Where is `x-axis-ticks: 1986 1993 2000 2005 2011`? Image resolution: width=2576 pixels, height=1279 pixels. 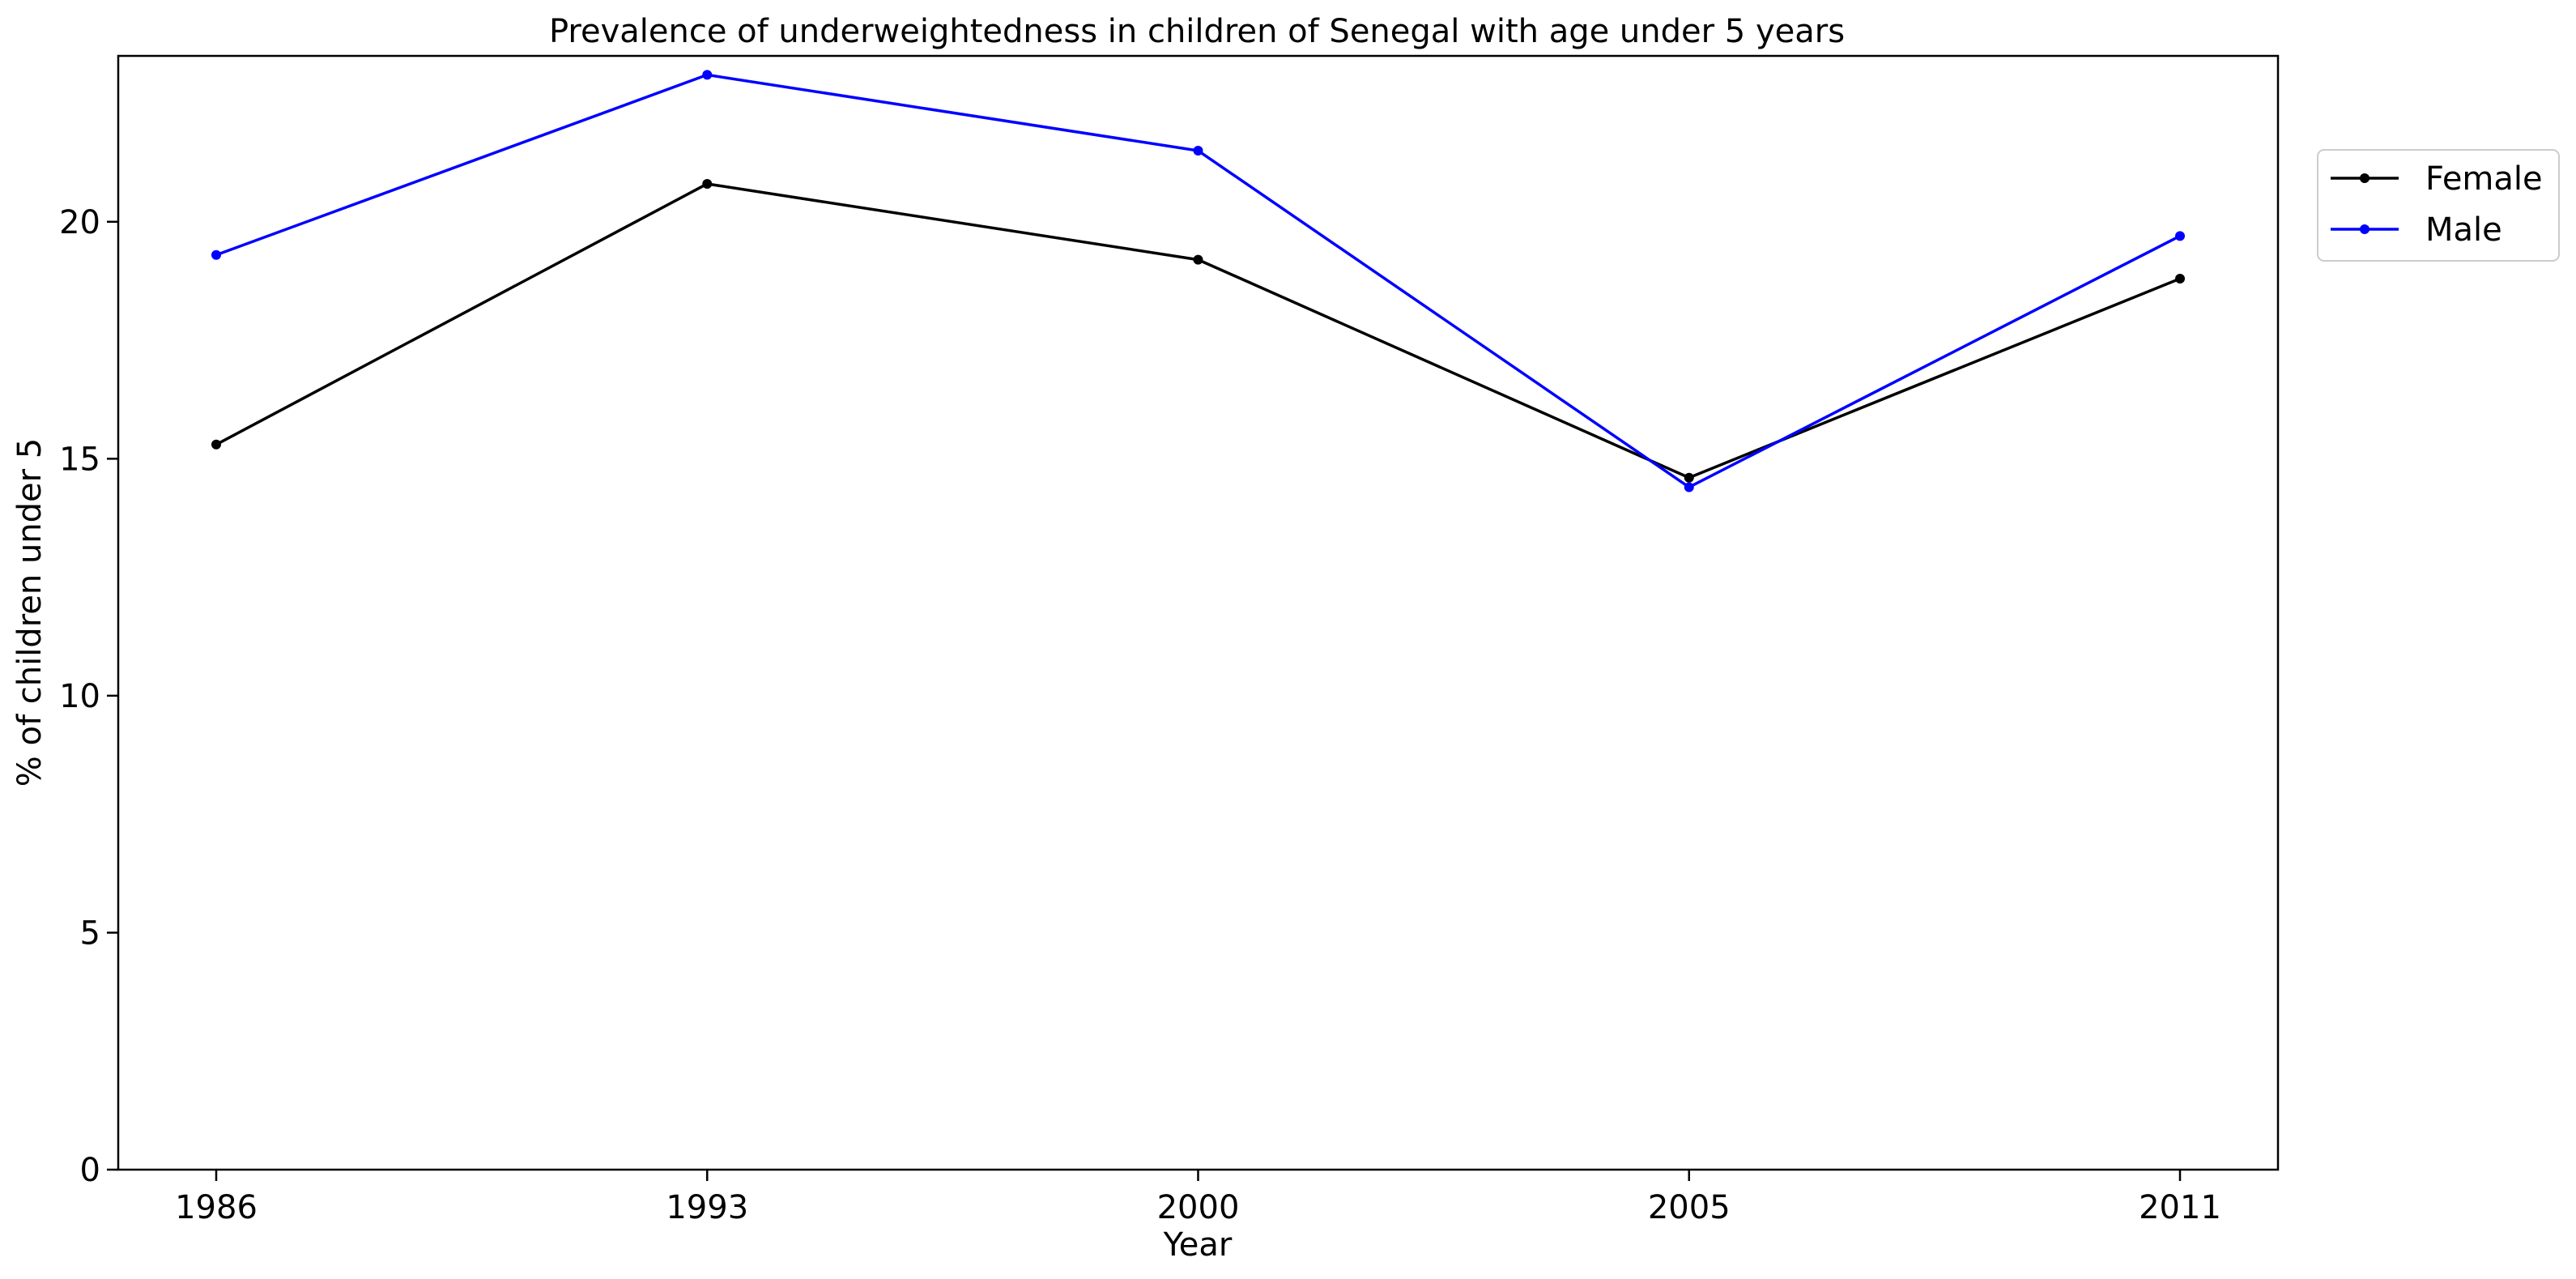
x-axis-ticks: 1986 1993 2000 2005 2011 is located at coordinates (1198, 1198).